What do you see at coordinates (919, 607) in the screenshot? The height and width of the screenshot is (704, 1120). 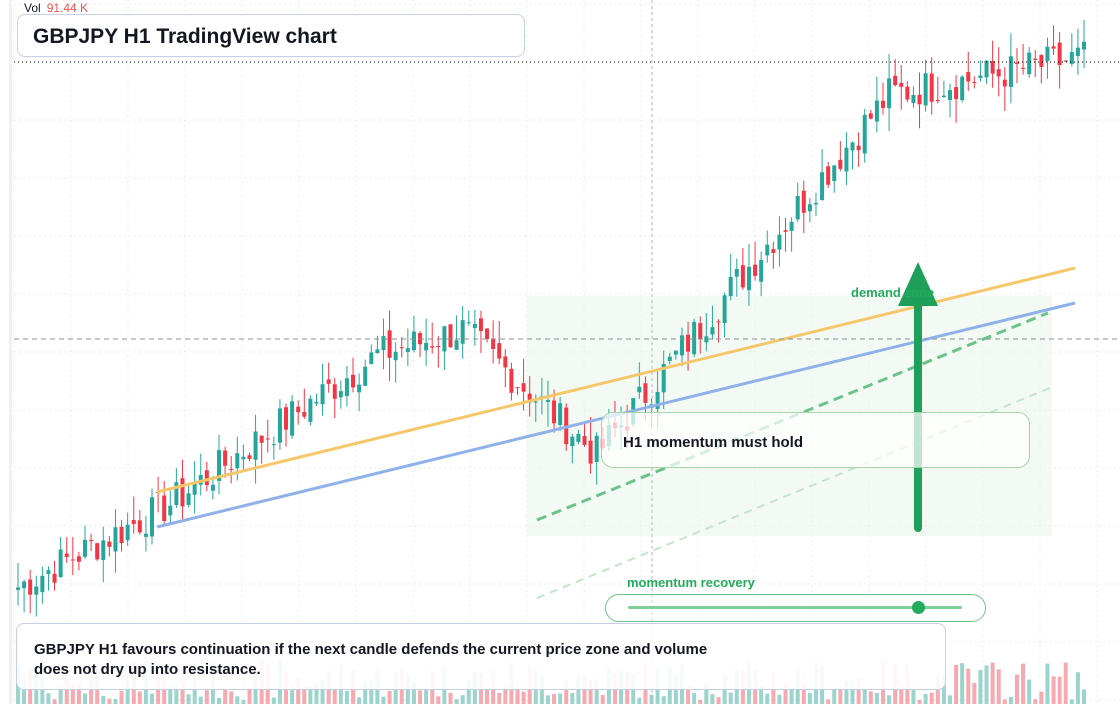 I see `momentum-slider-knob` at bounding box center [919, 607].